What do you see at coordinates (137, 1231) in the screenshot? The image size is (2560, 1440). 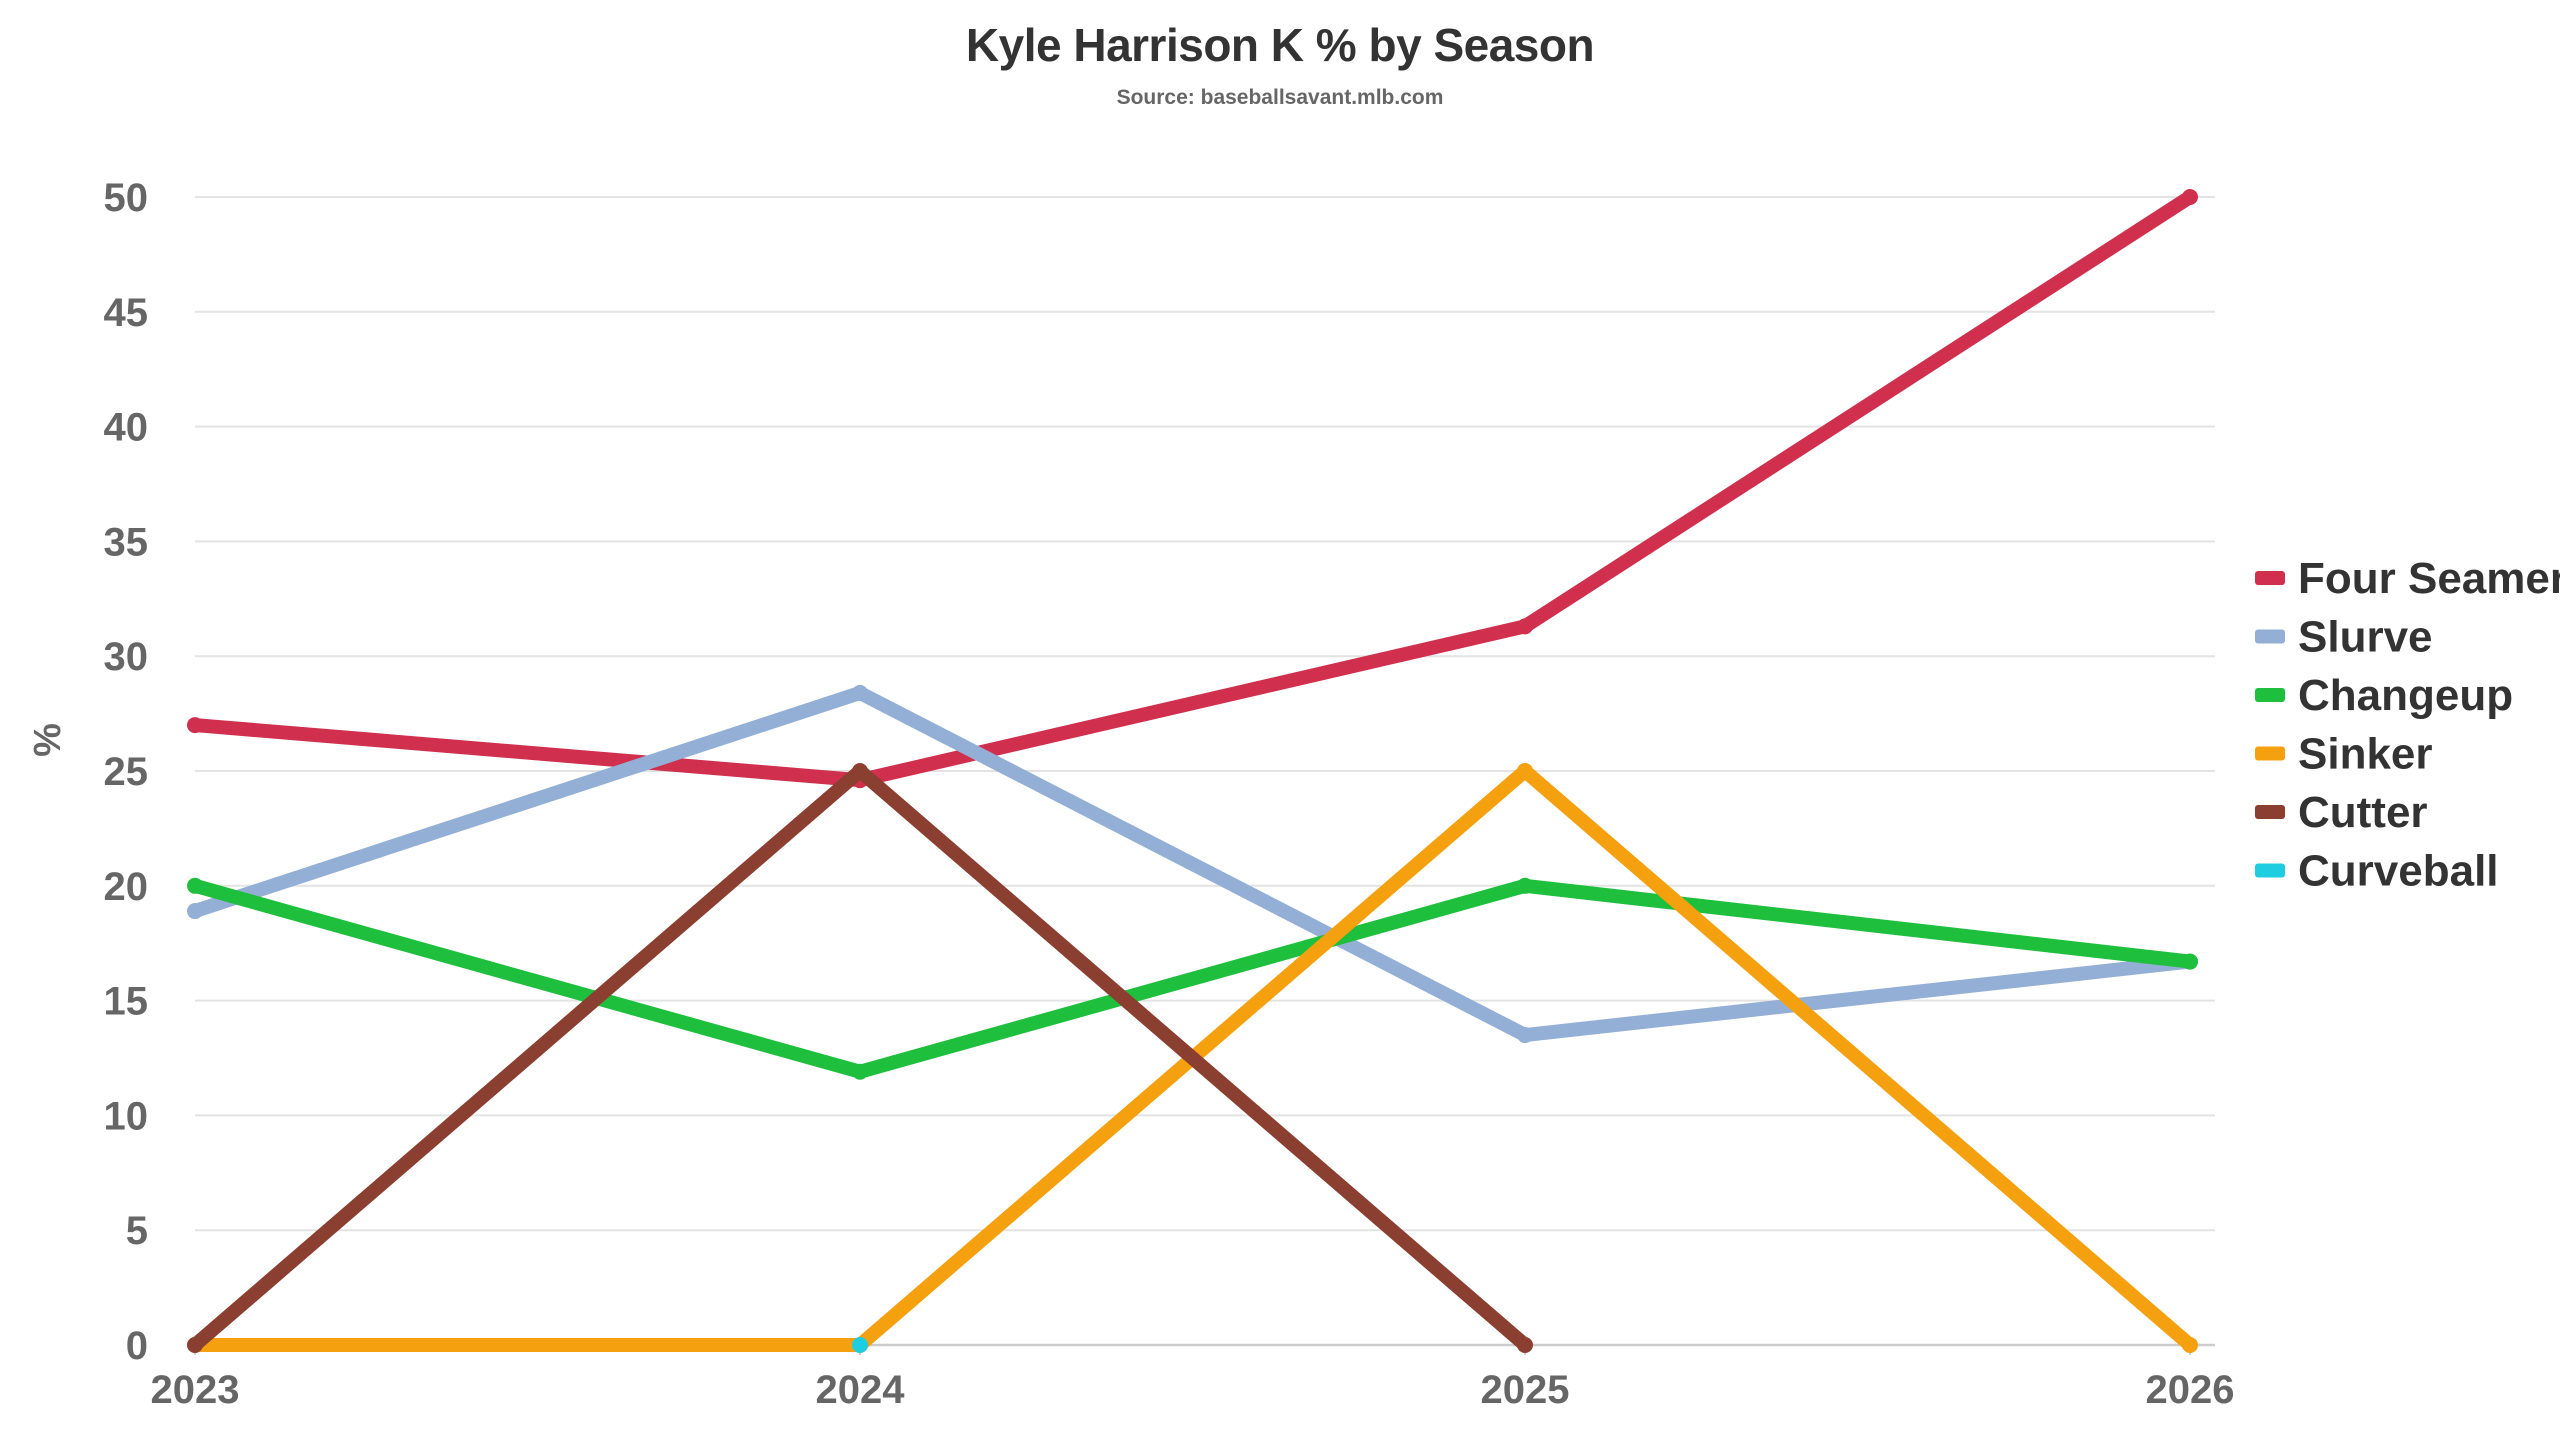 I see `y-tick-label: 5` at bounding box center [137, 1231].